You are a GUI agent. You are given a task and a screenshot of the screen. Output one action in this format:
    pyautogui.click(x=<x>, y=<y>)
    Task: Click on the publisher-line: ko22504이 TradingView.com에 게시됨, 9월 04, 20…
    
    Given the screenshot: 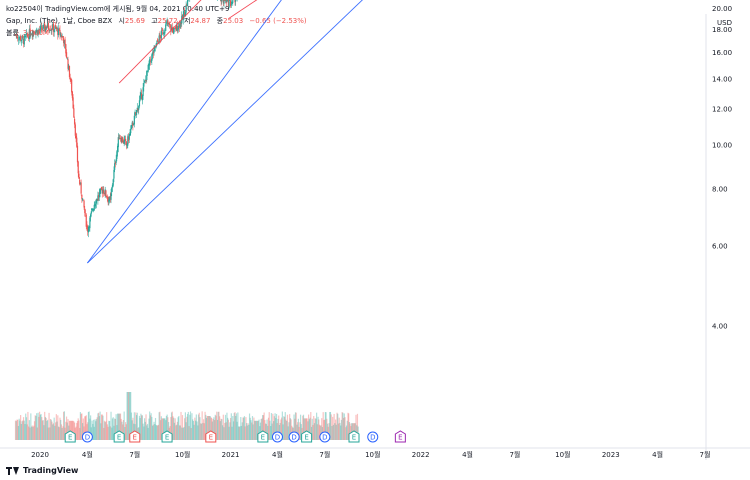 What is the action you would take?
    pyautogui.click(x=117, y=9)
    